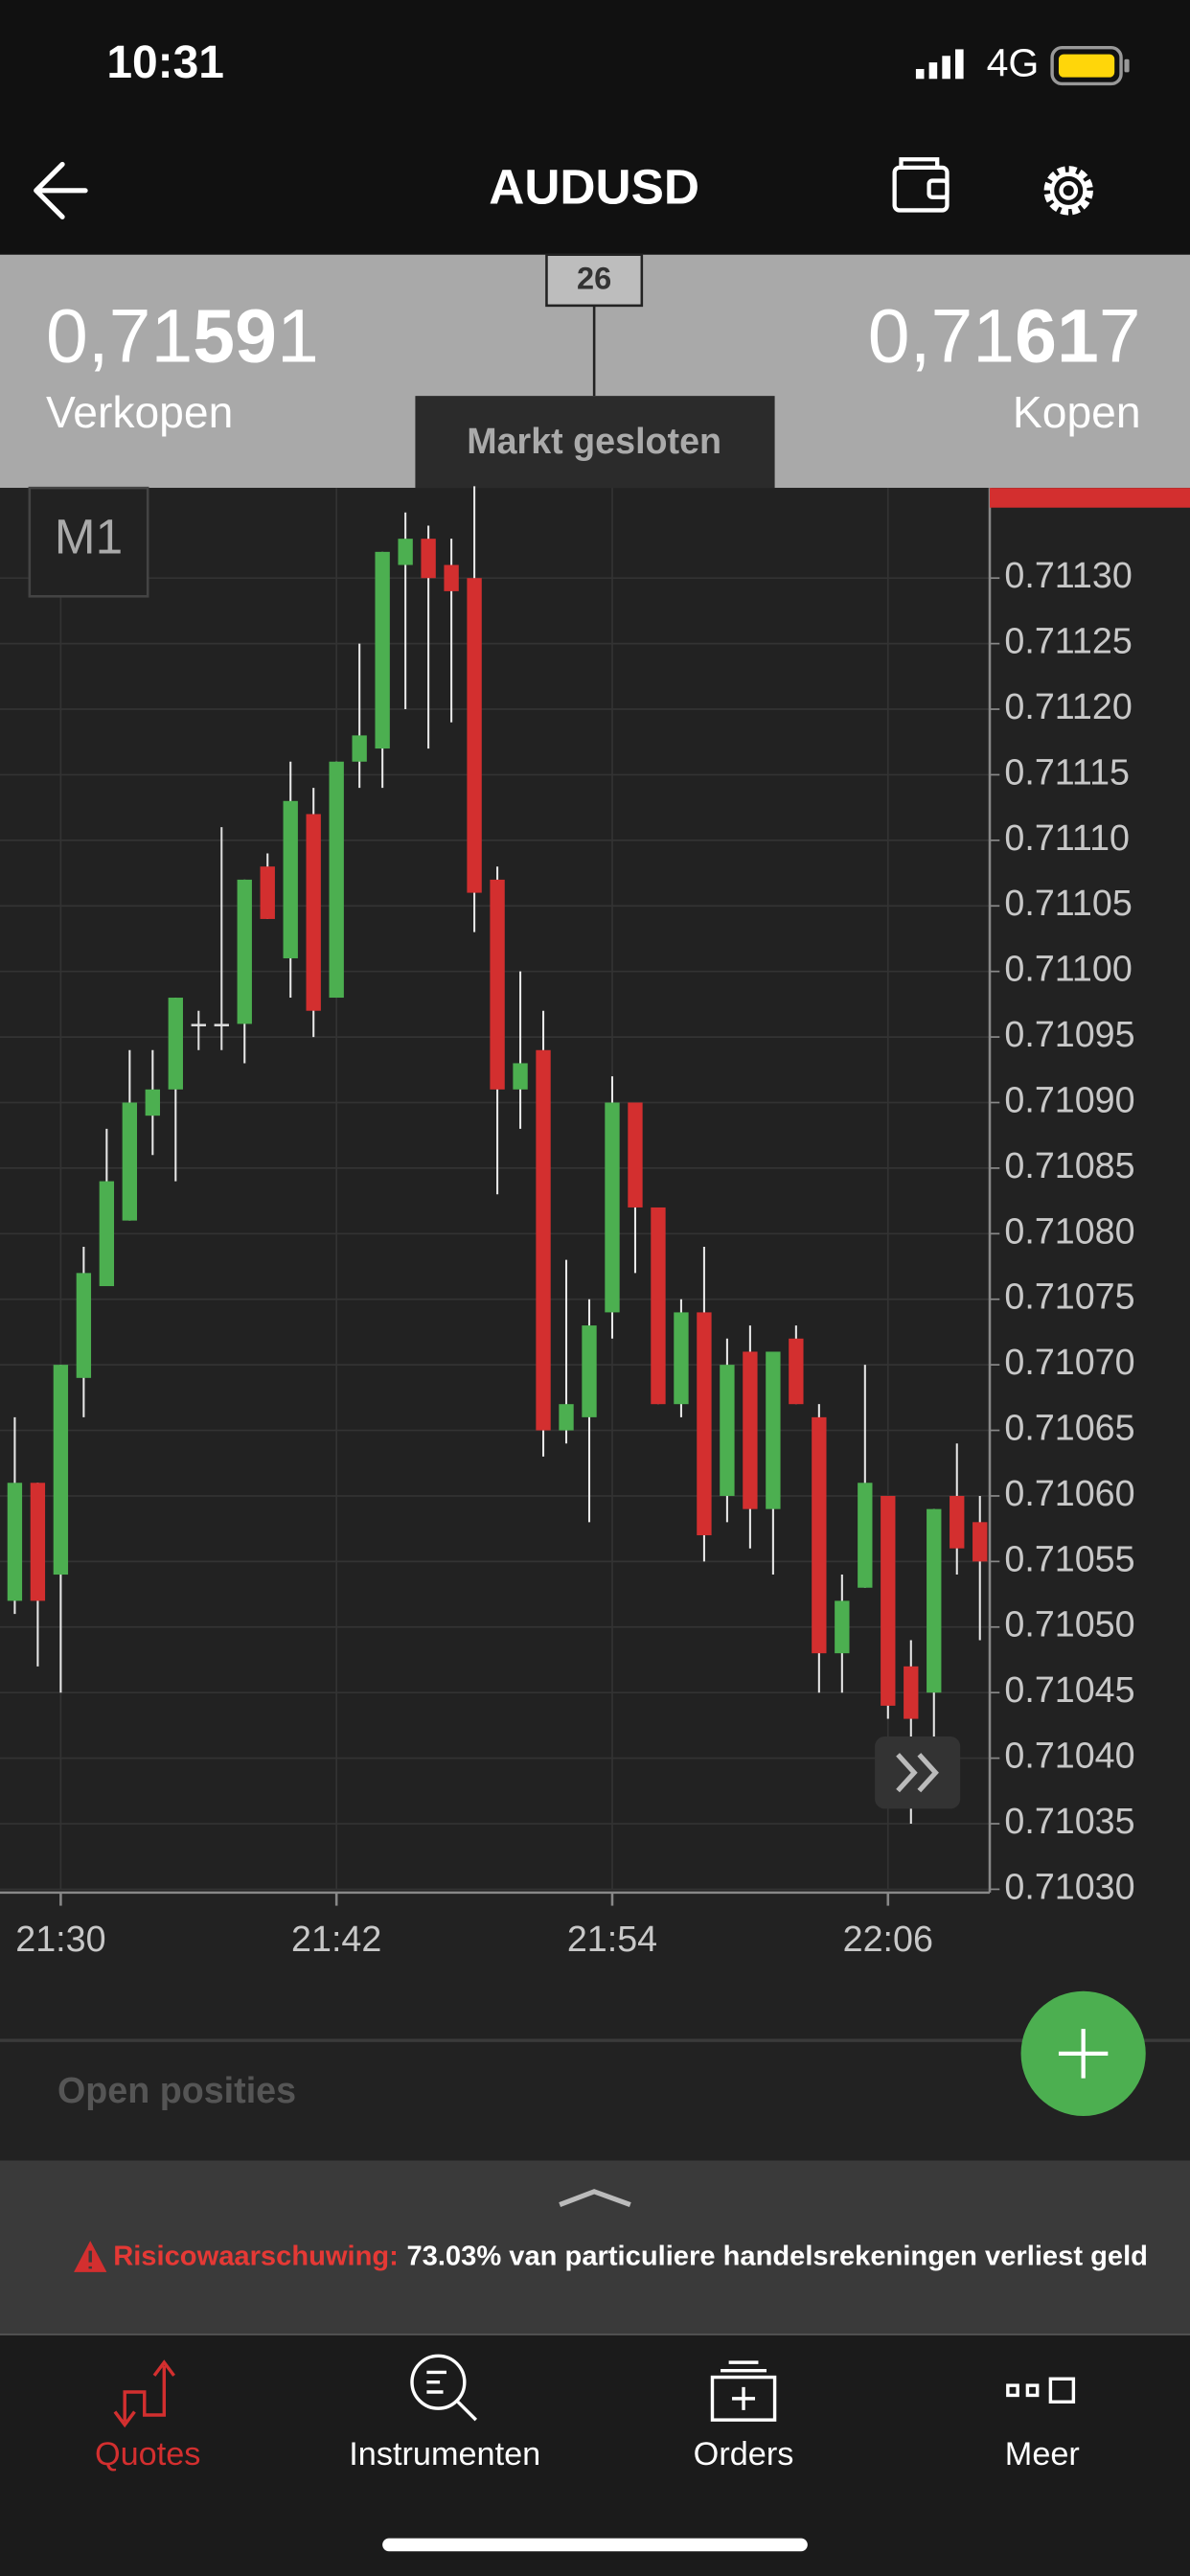 Image resolution: width=1190 pixels, height=2576 pixels. Describe the element at coordinates (1068, 706) in the screenshot. I see `y-tick-label: 0.71120` at that location.